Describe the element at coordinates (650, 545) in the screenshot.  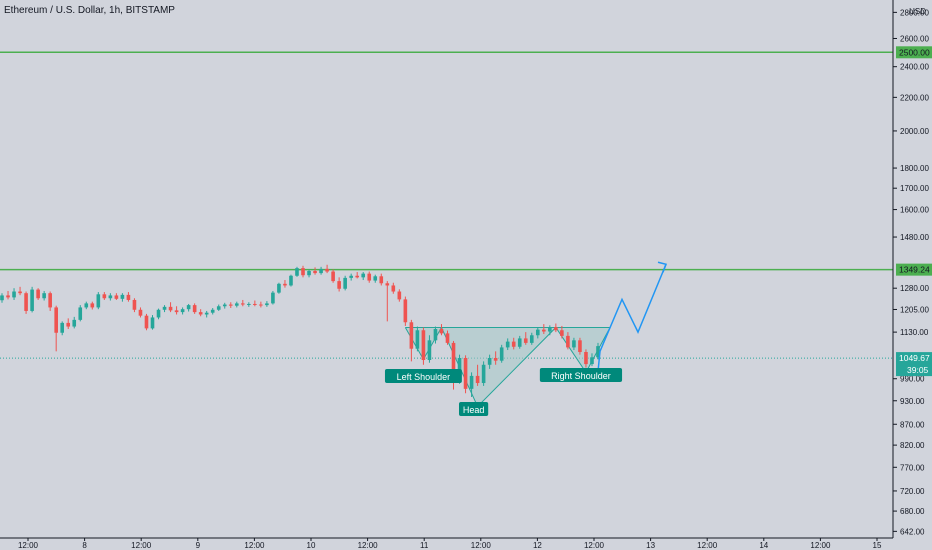
I see `time-tick-label: 13` at that location.